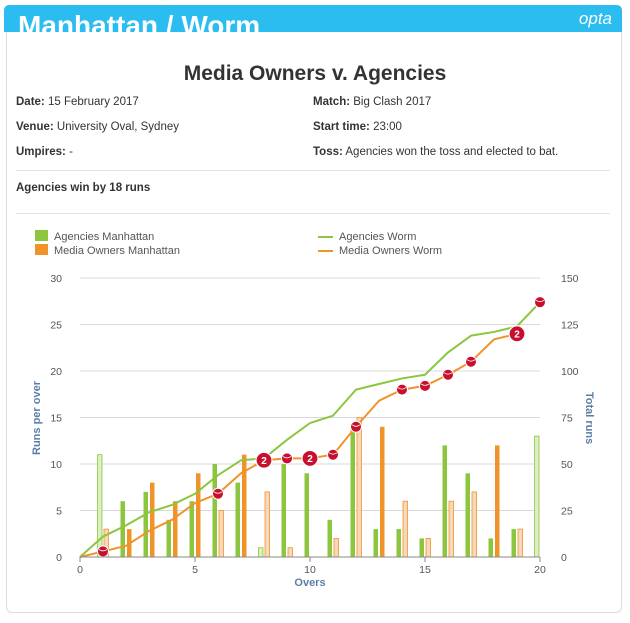  What do you see at coordinates (56, 326) in the screenshot?
I see `y-tick-label: 25` at bounding box center [56, 326].